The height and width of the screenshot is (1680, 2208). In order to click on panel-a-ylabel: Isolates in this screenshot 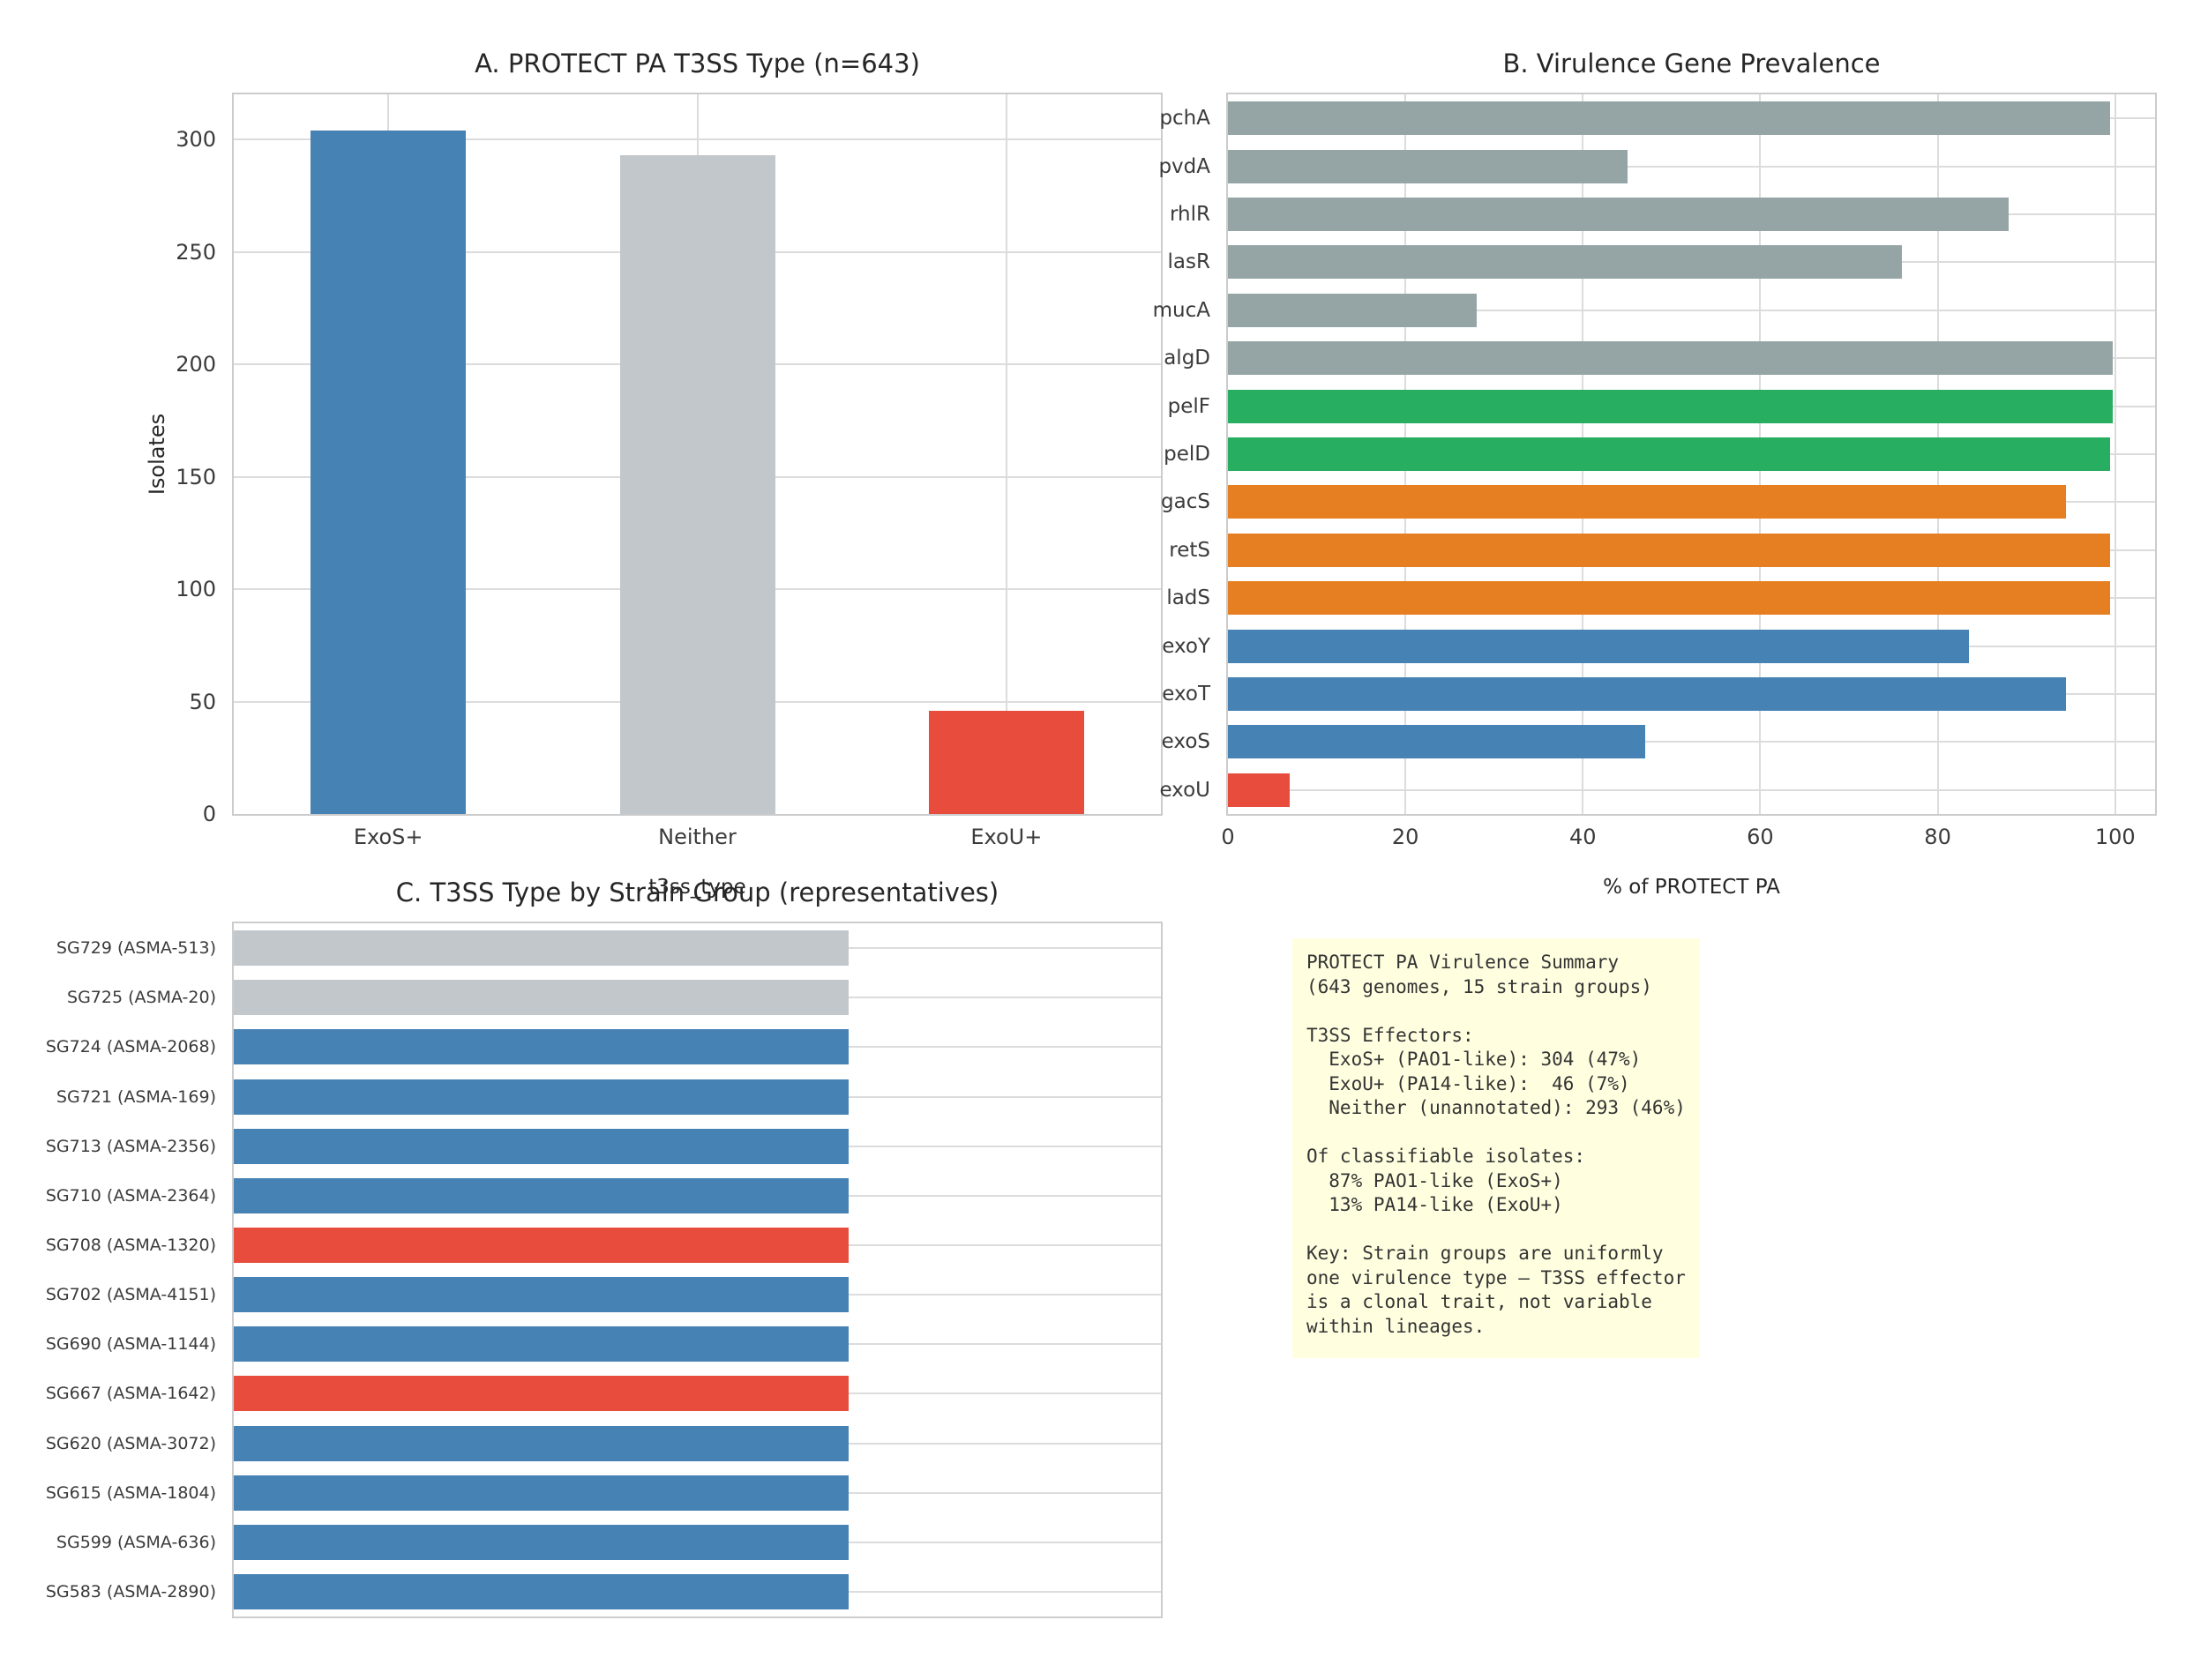, I will do `click(157, 454)`.